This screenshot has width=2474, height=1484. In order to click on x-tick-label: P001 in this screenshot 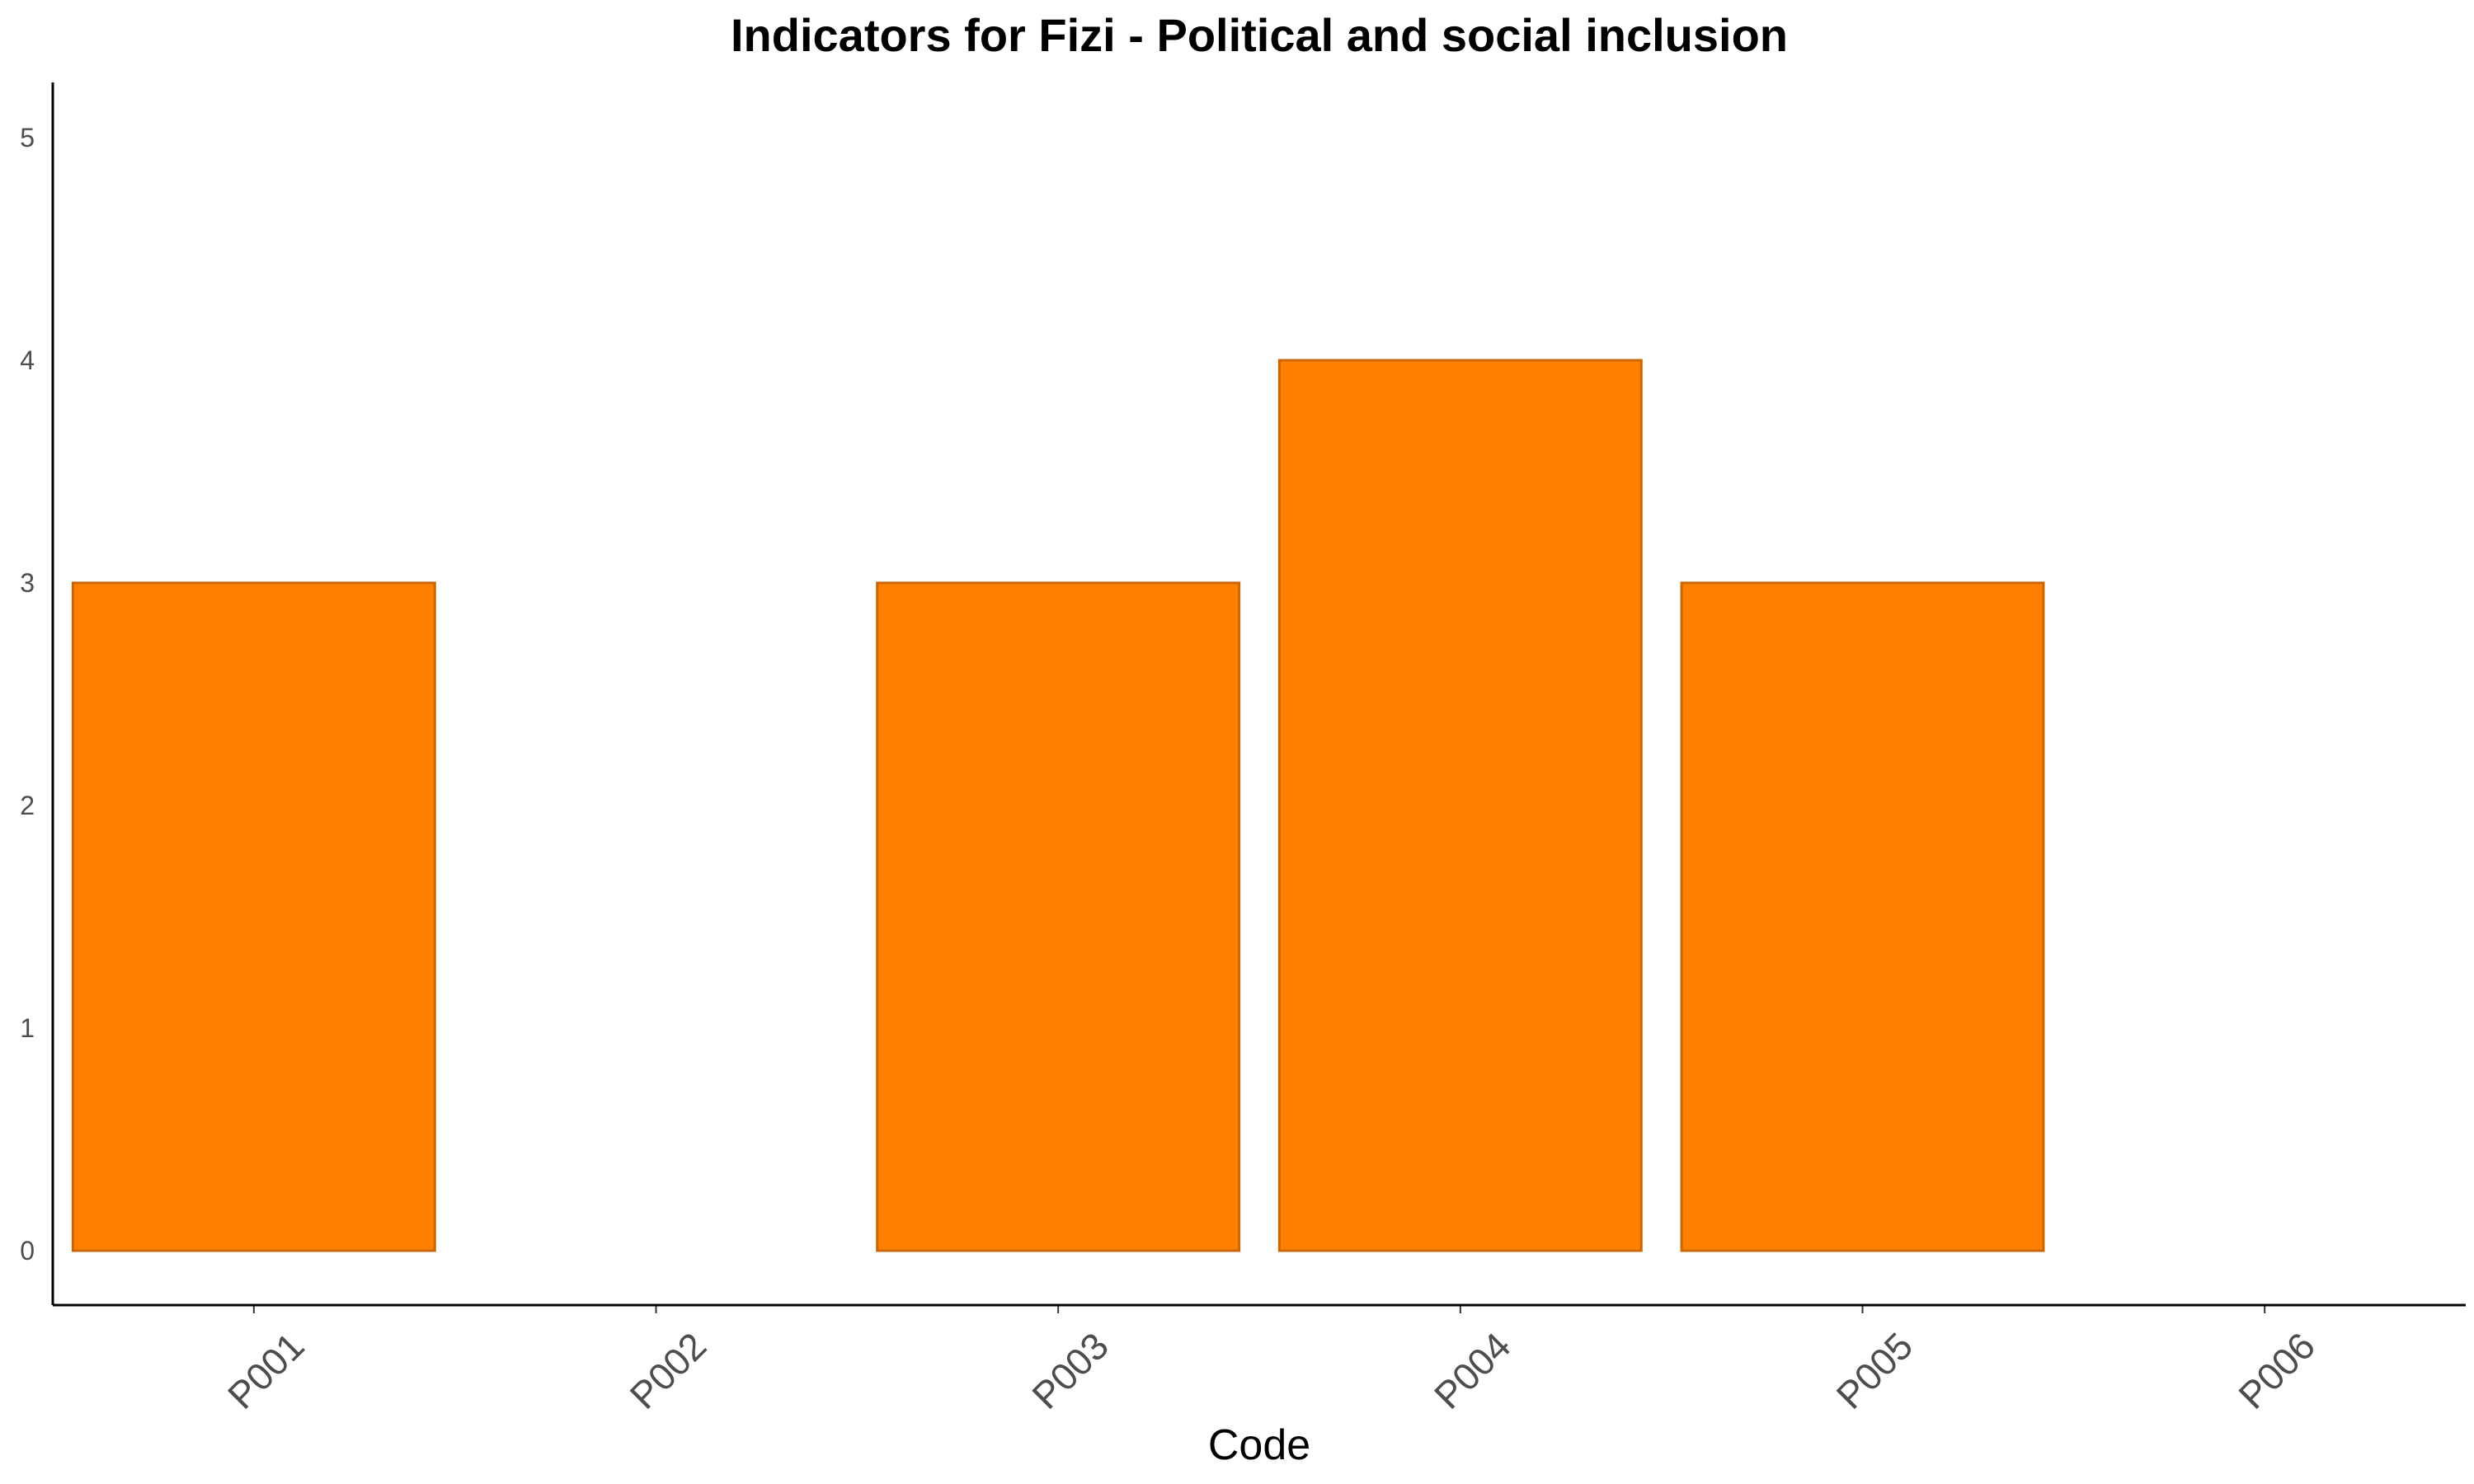, I will do `click(266, 1370)`.